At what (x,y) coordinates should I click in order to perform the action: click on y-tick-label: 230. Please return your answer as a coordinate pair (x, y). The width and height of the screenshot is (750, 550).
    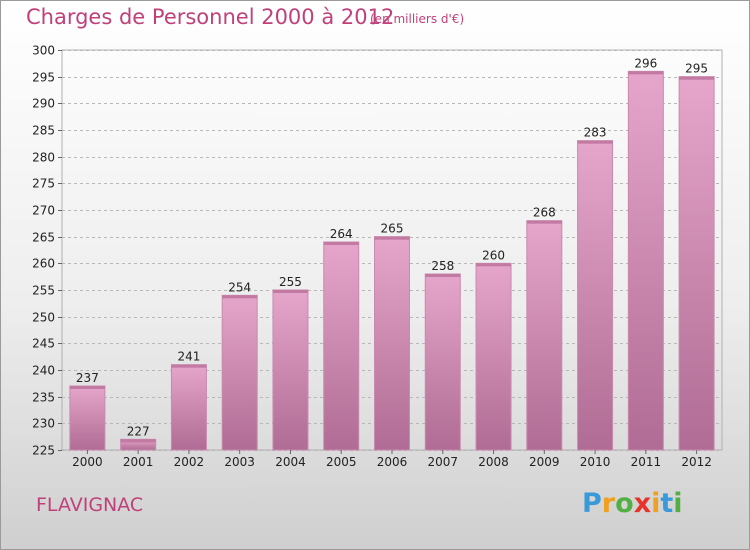
    Looking at the image, I should click on (43, 424).